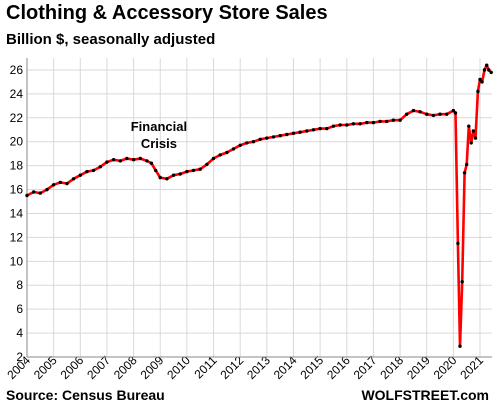 This screenshot has height=411, width=497. I want to click on annotation-layer: Financial Crisis, so click(159, 135).